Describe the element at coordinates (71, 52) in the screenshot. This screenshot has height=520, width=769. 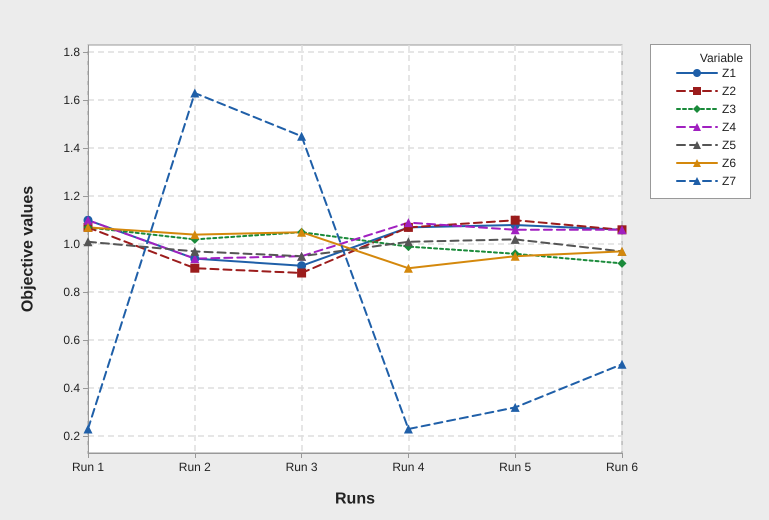
I see `y-tick-label: 1.8` at that location.